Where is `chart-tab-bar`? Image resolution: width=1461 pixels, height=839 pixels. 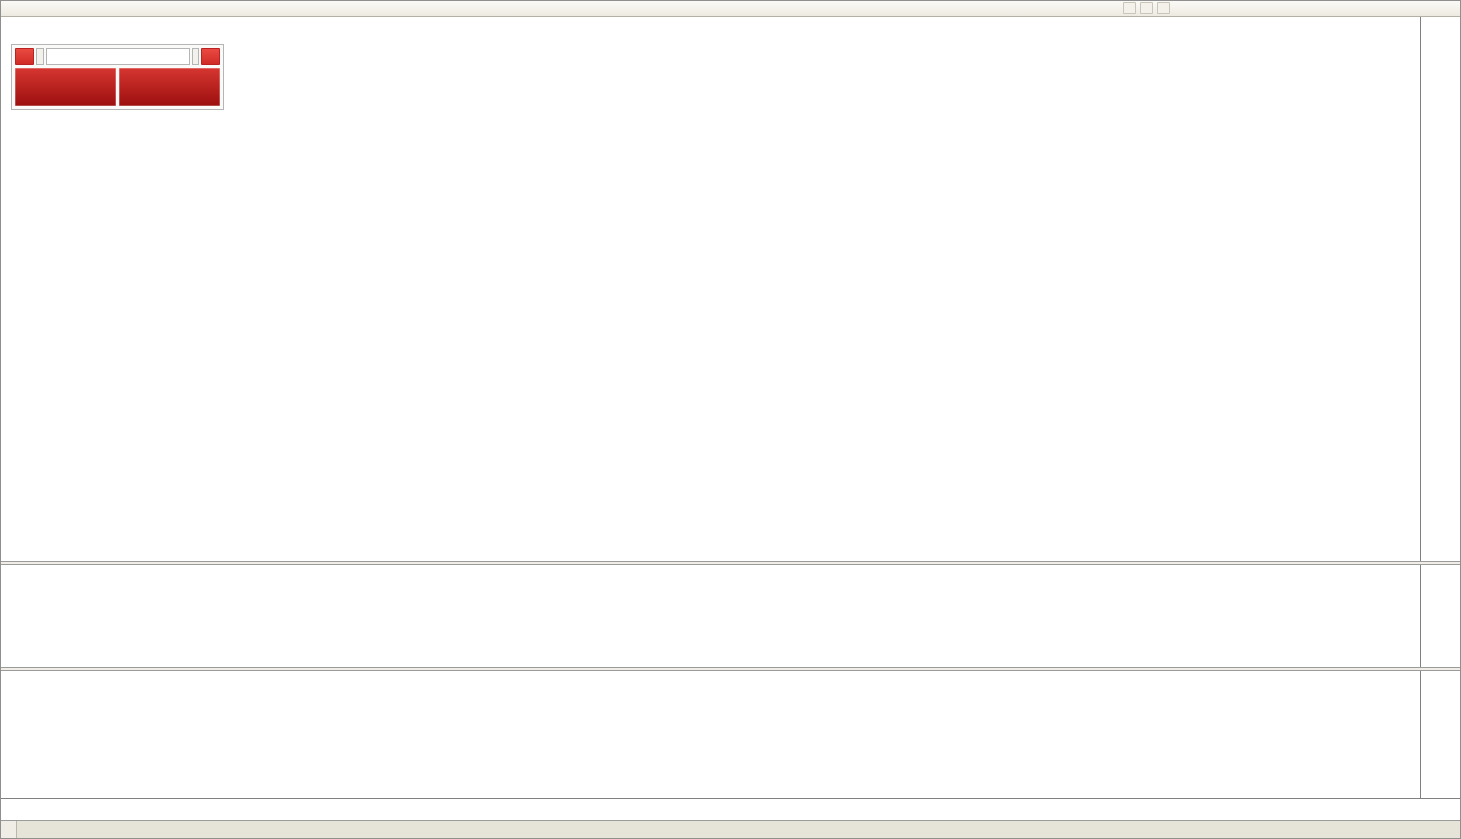
chart-tab-bar is located at coordinates (730, 829).